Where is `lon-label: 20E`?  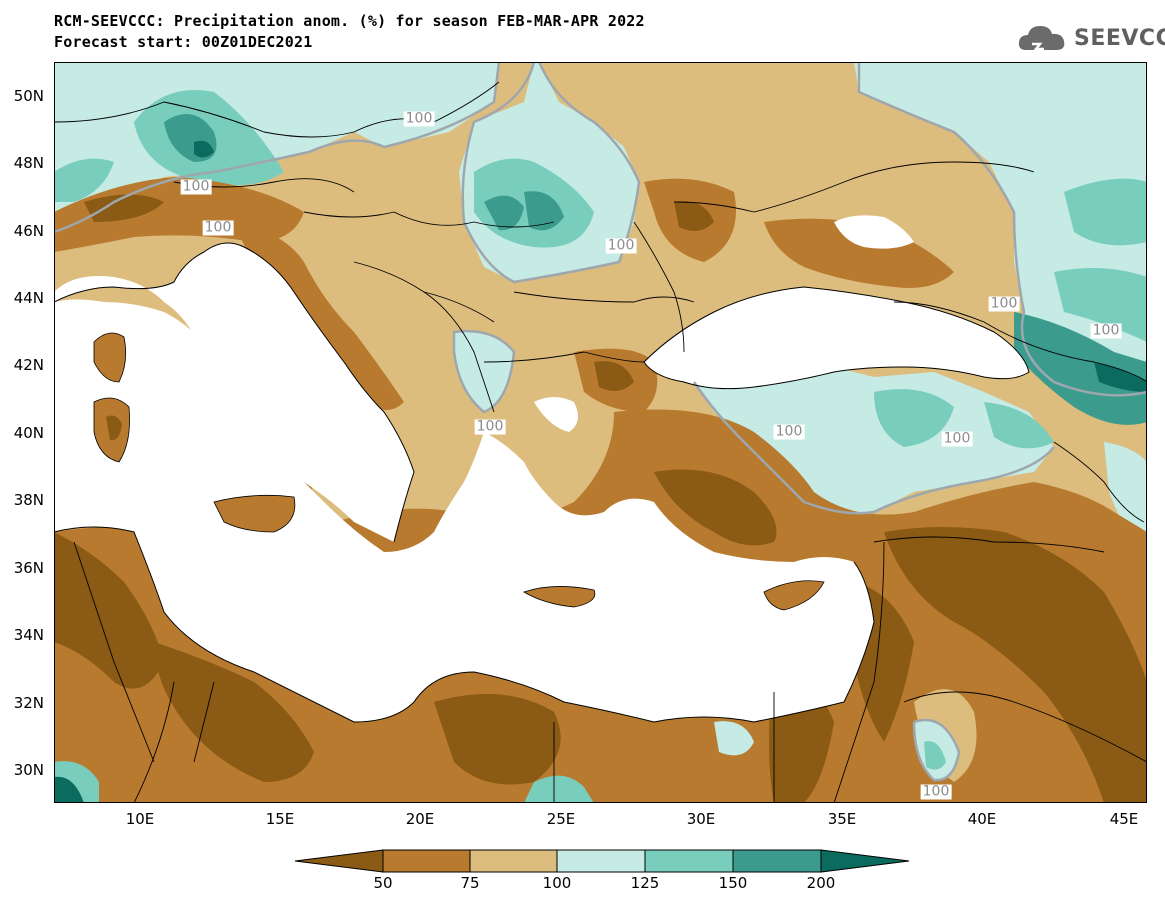 lon-label: 20E is located at coordinates (420, 819).